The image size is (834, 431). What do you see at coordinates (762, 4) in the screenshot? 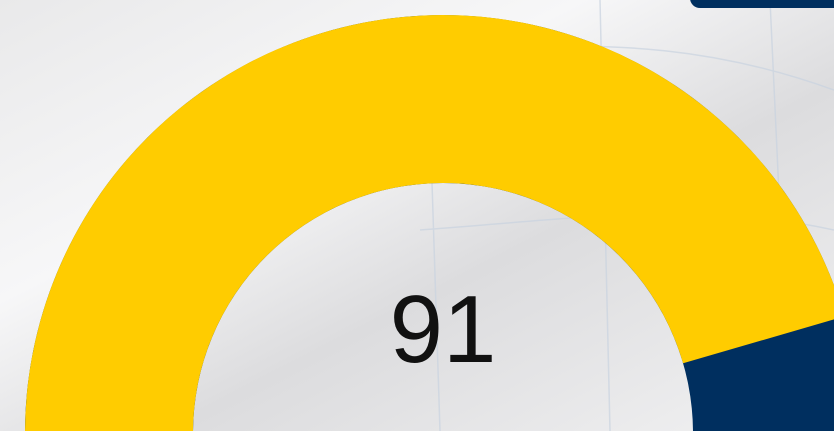
I see `corner-button` at bounding box center [762, 4].